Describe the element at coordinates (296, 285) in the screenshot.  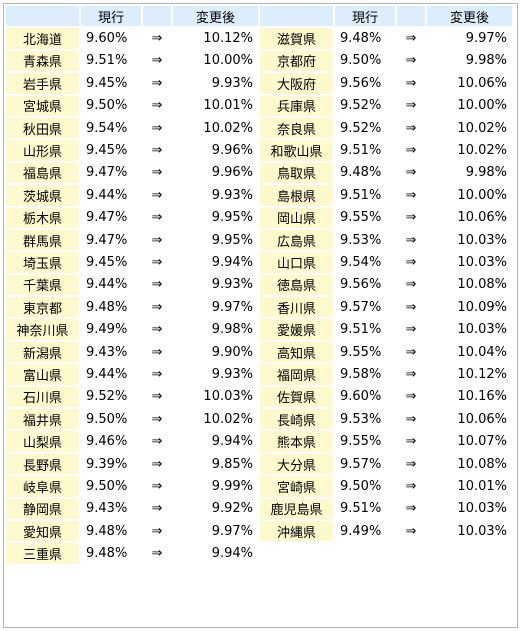
I see `prefecture-name: 徳島県` at that location.